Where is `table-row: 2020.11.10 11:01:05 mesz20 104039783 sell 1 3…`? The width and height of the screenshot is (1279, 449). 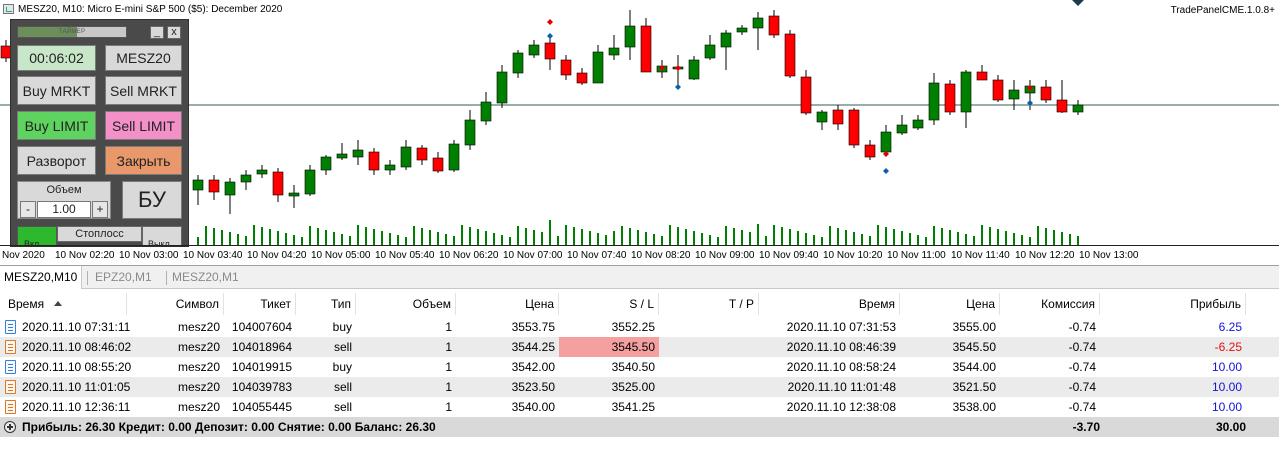
table-row: 2020.11.10 11:01:05 mesz20 104039783 sell 1 3… is located at coordinates (639, 387).